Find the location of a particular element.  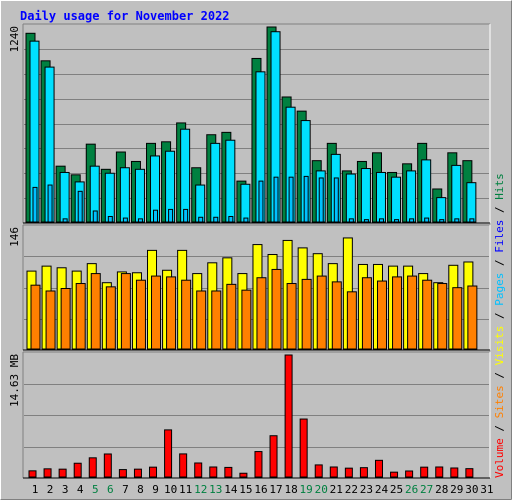

x-tick-label-day-2: 2 is located at coordinates (50, 489).